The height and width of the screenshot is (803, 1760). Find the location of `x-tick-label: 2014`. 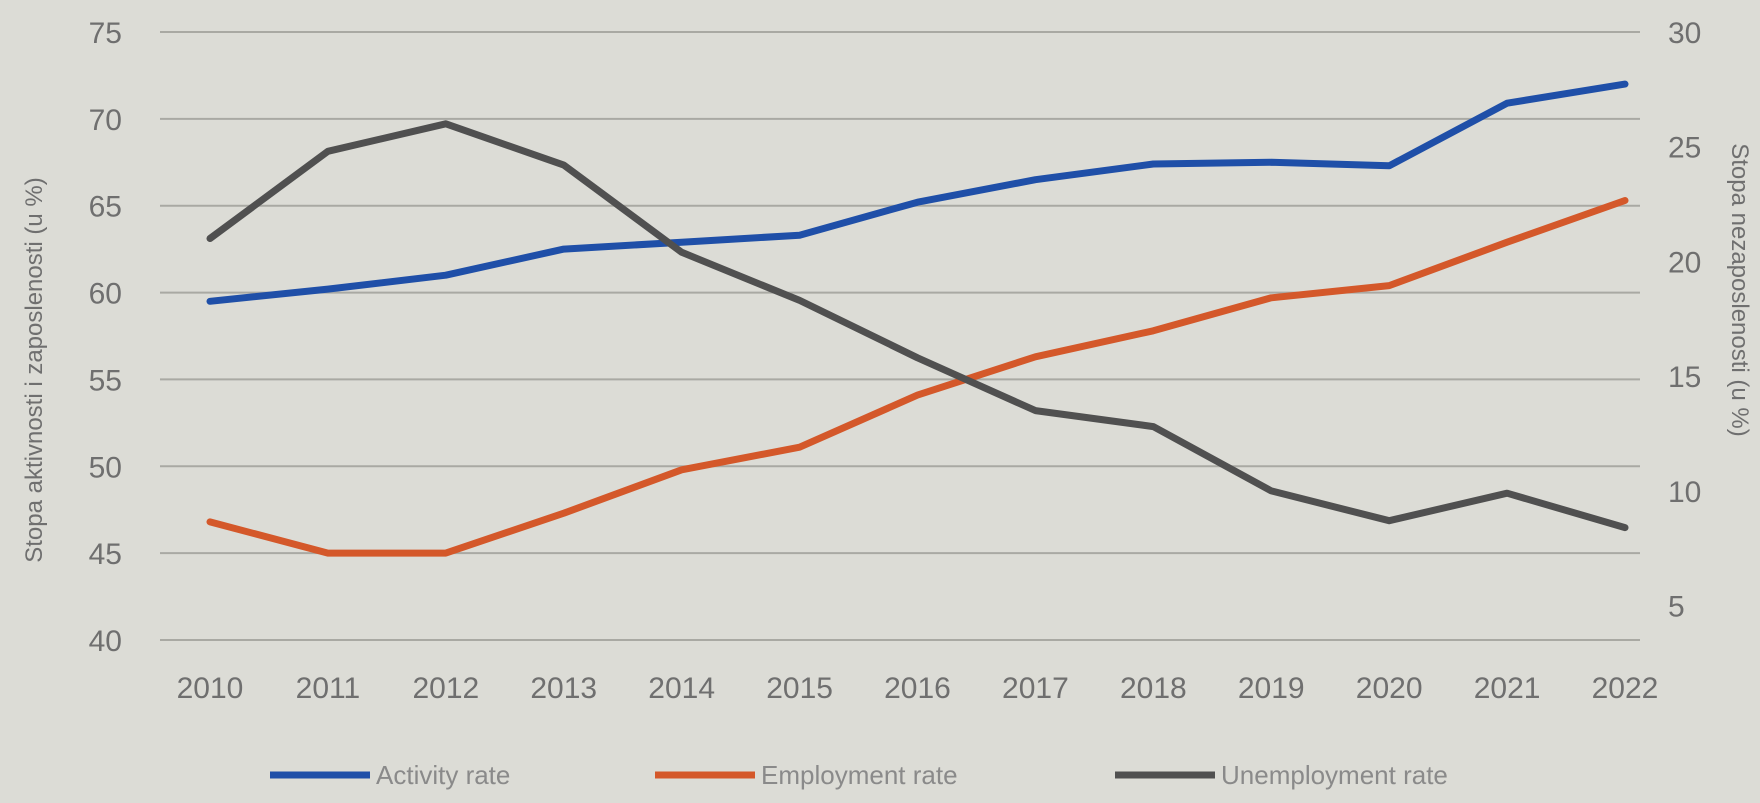

x-tick-label: 2014 is located at coordinates (681, 688).